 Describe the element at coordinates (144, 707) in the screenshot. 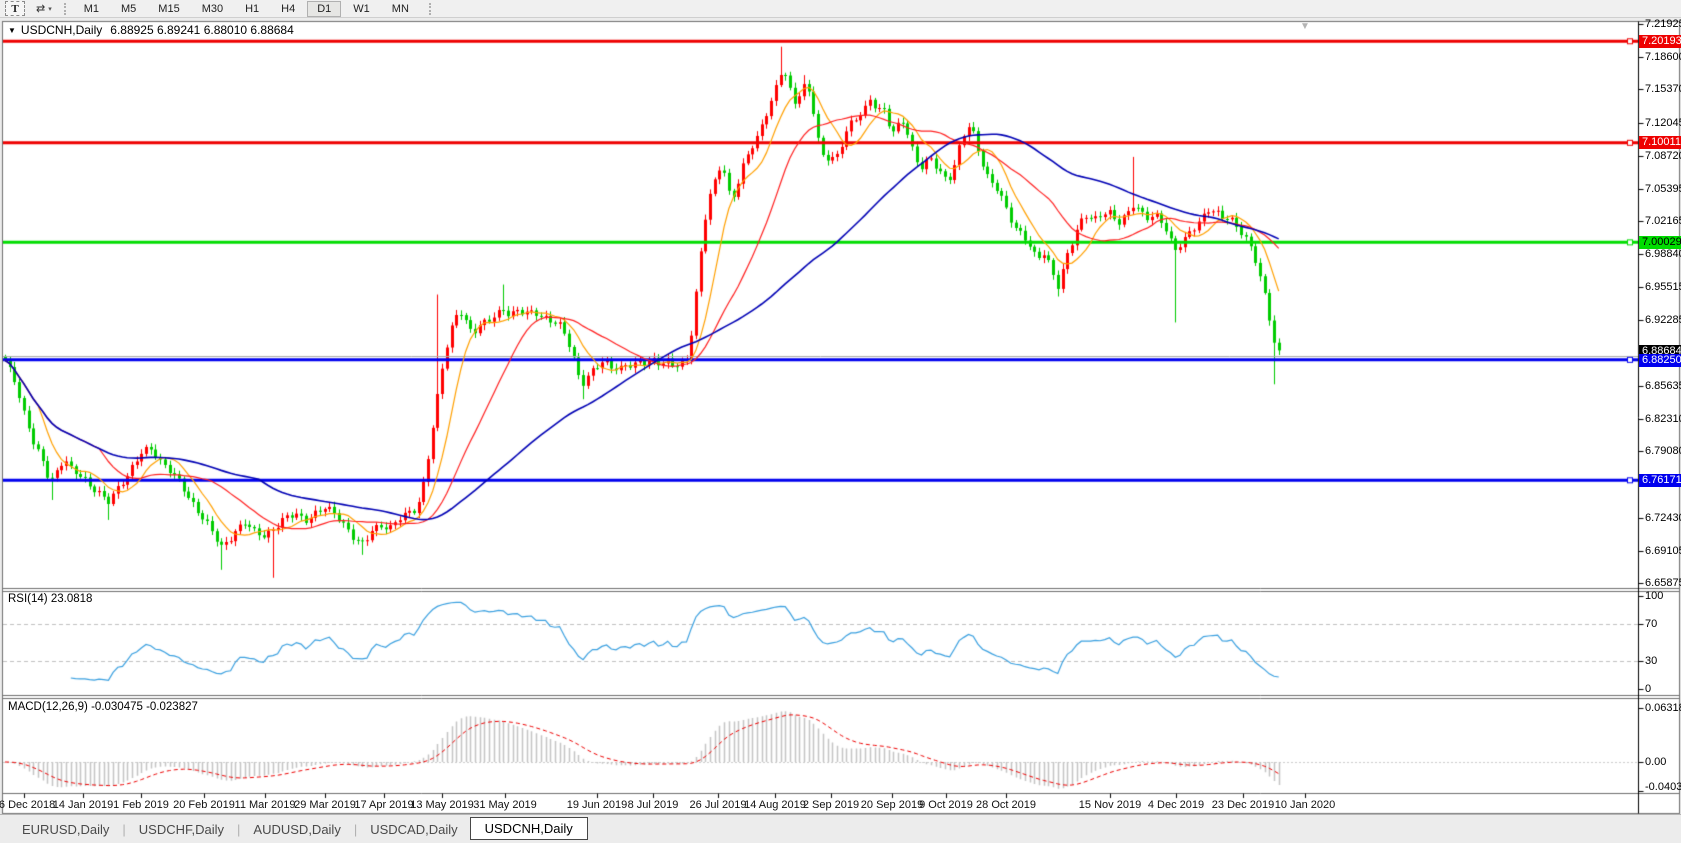

I see `macd-values: -0.030475 -0.023827` at that location.